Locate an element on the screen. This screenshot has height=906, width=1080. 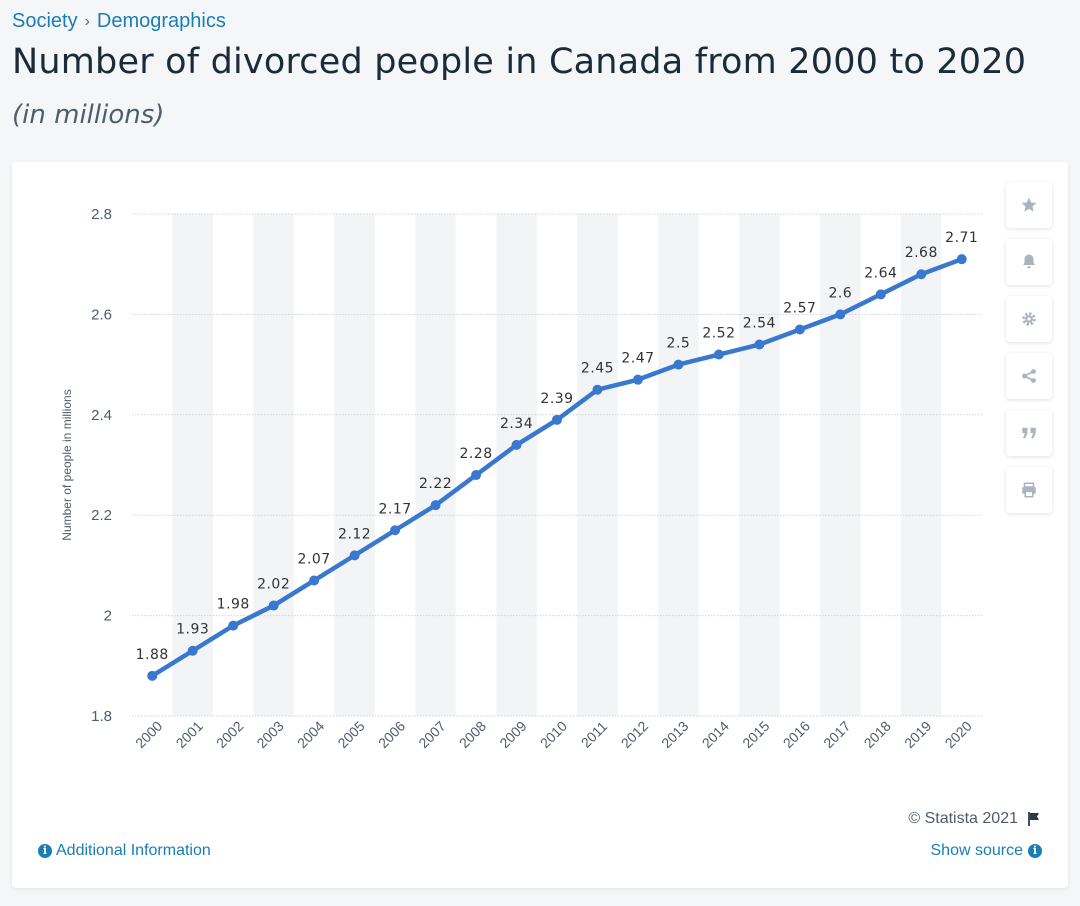
y-tick-label: 2.6 is located at coordinates (101, 314).